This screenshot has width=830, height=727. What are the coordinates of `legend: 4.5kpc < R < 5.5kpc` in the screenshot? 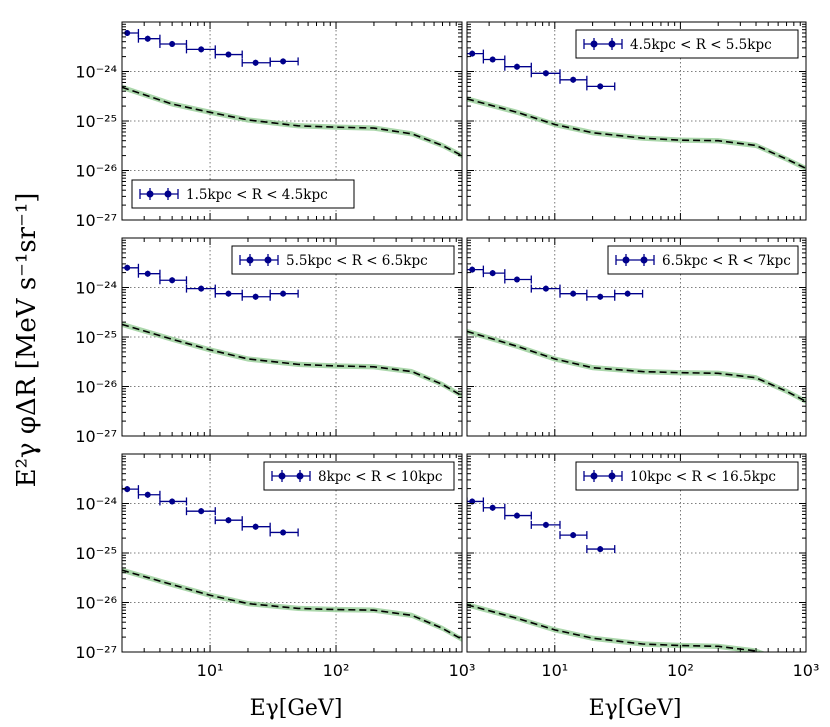 It's located at (687, 44).